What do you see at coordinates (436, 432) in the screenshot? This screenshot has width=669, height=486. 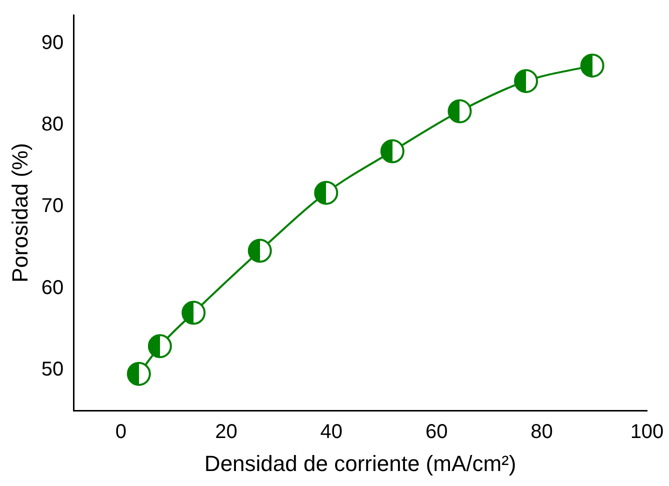 I see `x-tick-label: 60` at bounding box center [436, 432].